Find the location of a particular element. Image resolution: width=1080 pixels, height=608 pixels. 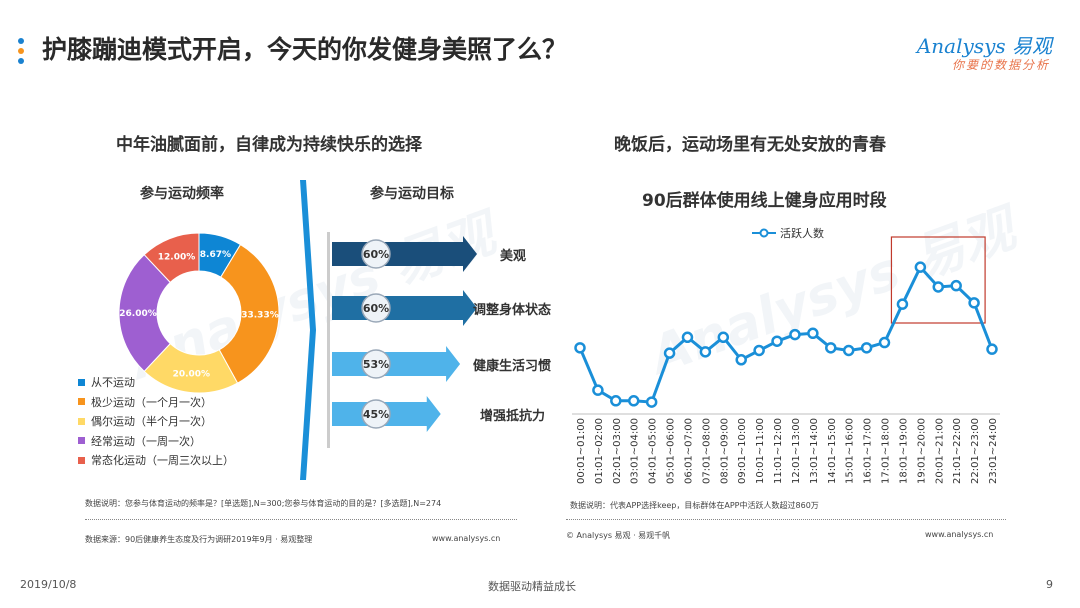

goal-bars-bracket is located at coordinates (328, 340).